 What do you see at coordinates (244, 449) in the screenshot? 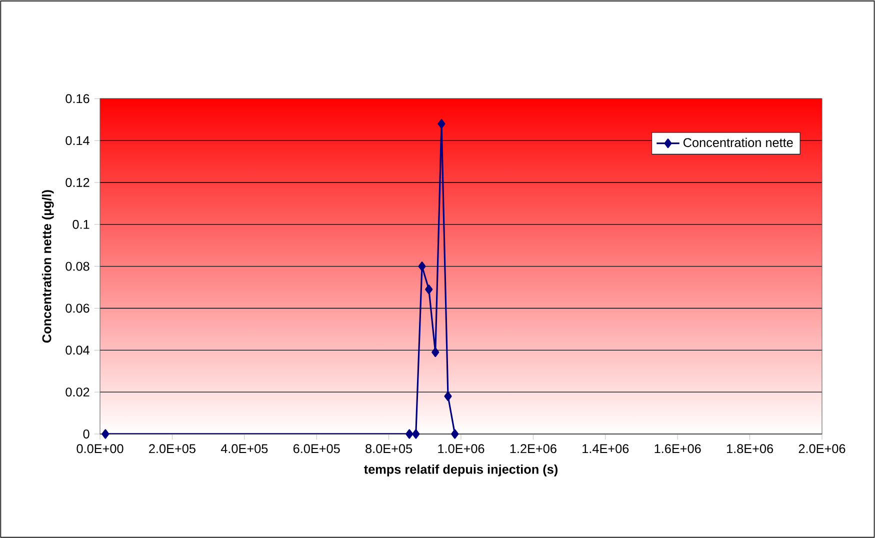
I see `x-tick-label: 4.0E+05` at bounding box center [244, 449].